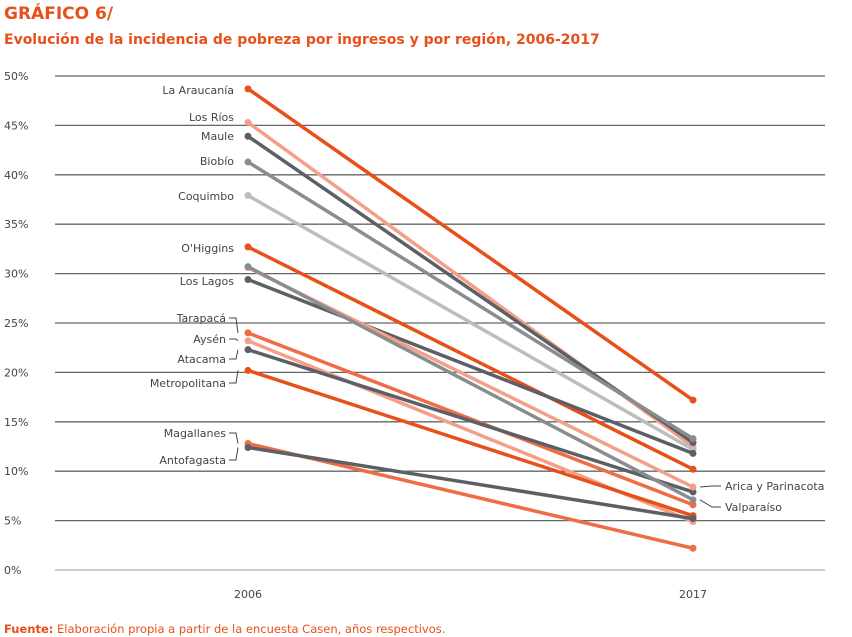  Describe the element at coordinates (248, 594) in the screenshot. I see `x-tick-label: 2006` at that location.